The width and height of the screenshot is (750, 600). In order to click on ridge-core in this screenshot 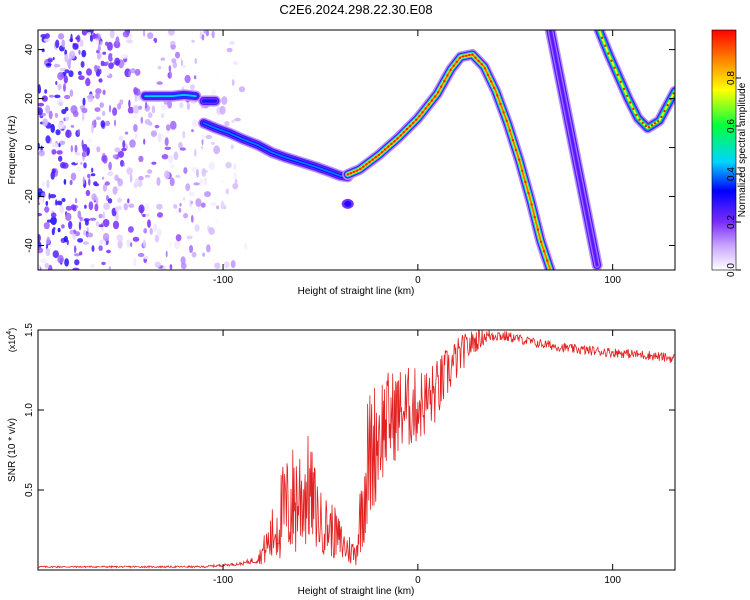, I will do `click(348, 203)`.